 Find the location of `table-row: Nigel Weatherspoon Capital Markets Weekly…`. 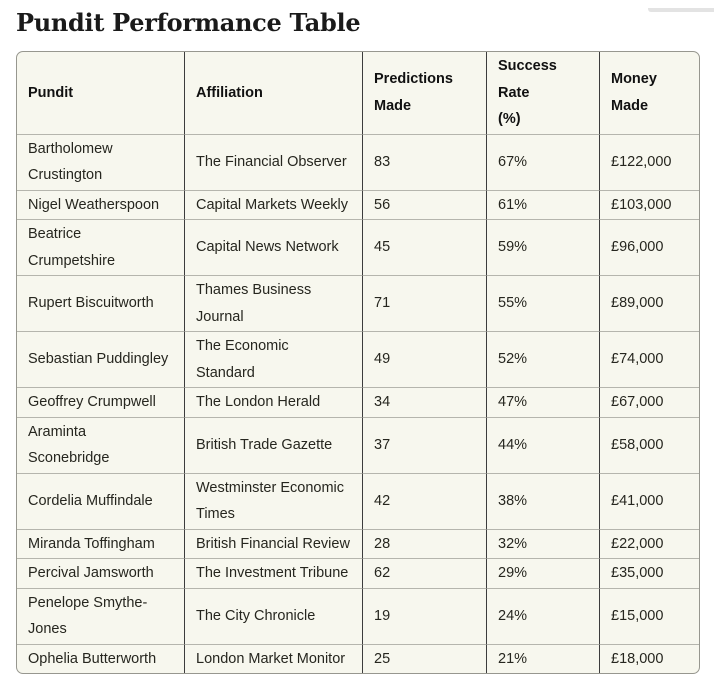

table-row: Nigel Weatherspoon Capital Markets Weekly… is located at coordinates (358, 204).